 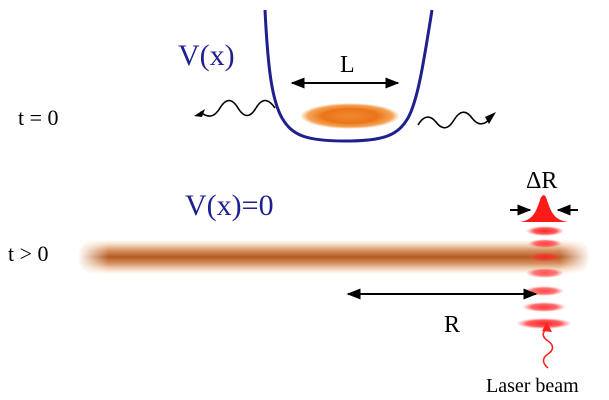 I want to click on left-wavy-arrow, so click(x=237, y=108).